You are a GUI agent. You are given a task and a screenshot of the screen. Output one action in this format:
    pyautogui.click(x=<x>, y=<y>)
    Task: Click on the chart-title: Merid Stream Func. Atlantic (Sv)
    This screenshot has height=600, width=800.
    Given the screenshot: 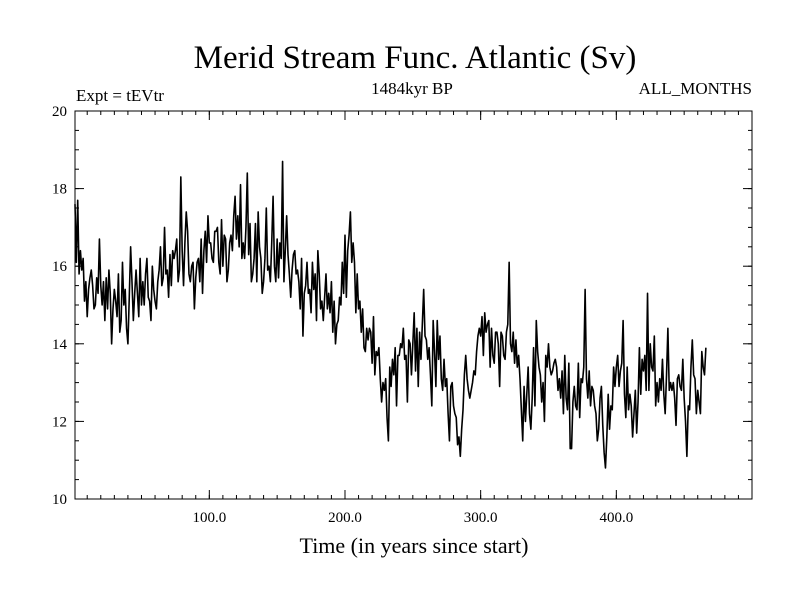 What is the action you would take?
    pyautogui.click(x=415, y=58)
    